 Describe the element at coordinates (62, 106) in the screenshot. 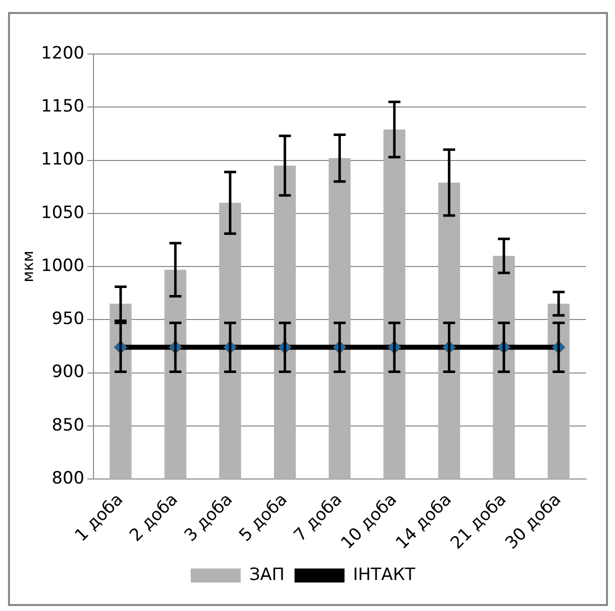

I see `y-tick-label: 1150` at that location.